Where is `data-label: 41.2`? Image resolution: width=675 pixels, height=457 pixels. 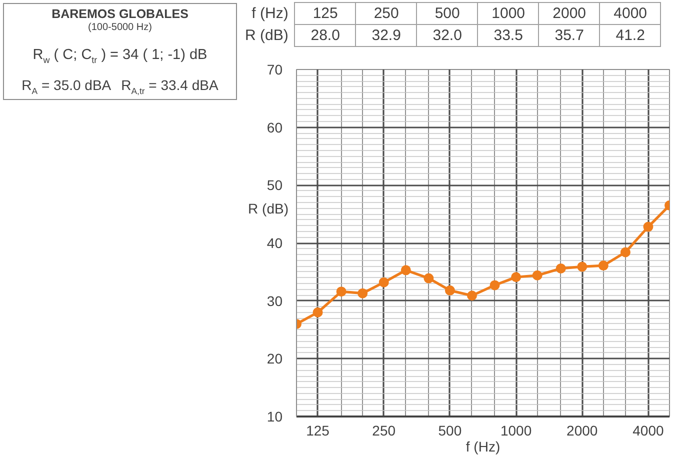 data-label: 41.2 is located at coordinates (630, 35).